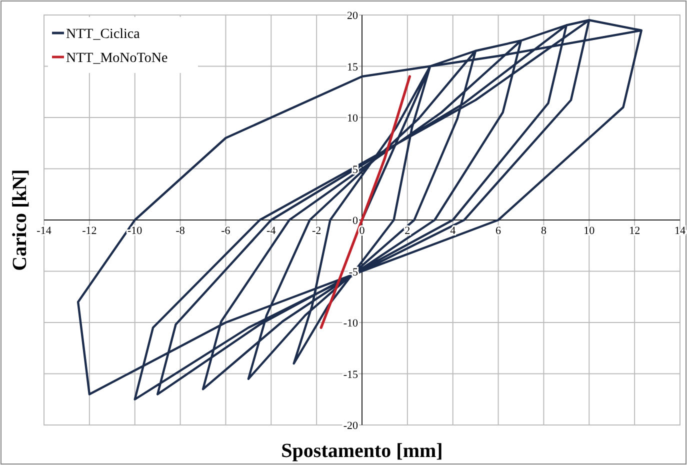 The width and height of the screenshot is (687, 465). Describe the element at coordinates (271, 231) in the screenshot. I see `x-tick-label: -4` at that location.